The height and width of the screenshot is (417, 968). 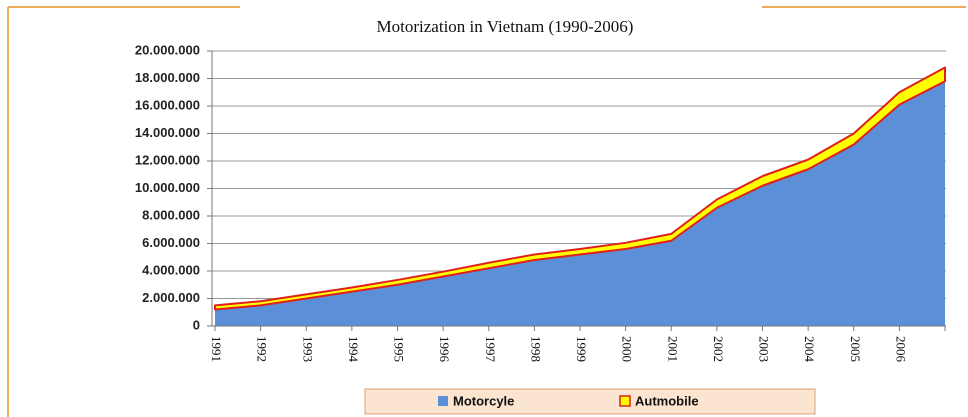 I want to click on chart-title: Motorization in Vietnam (1990-2006), so click(x=505, y=26).